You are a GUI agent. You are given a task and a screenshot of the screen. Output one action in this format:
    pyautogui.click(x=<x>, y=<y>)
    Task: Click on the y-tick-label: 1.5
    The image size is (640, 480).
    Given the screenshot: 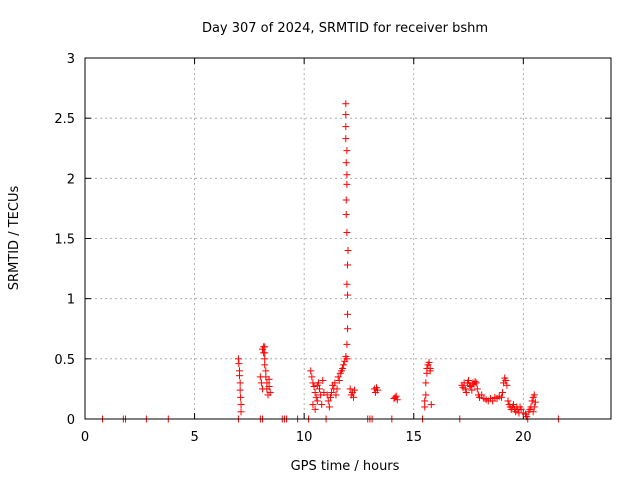 What is the action you would take?
    pyautogui.click(x=64, y=240)
    